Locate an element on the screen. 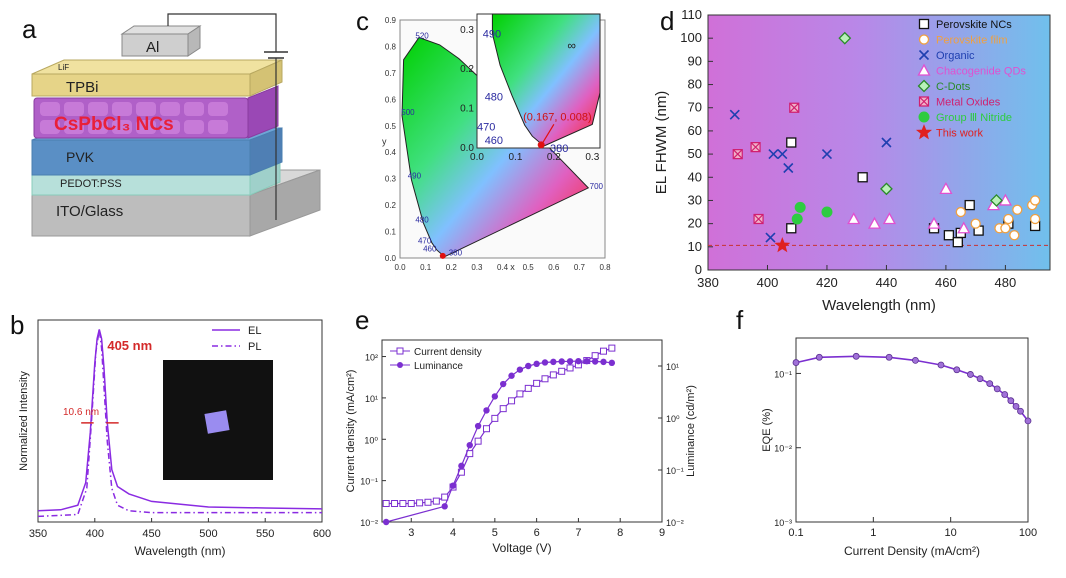 The width and height of the screenshot is (1066, 578). inset-emission-spot is located at coordinates (217, 422).